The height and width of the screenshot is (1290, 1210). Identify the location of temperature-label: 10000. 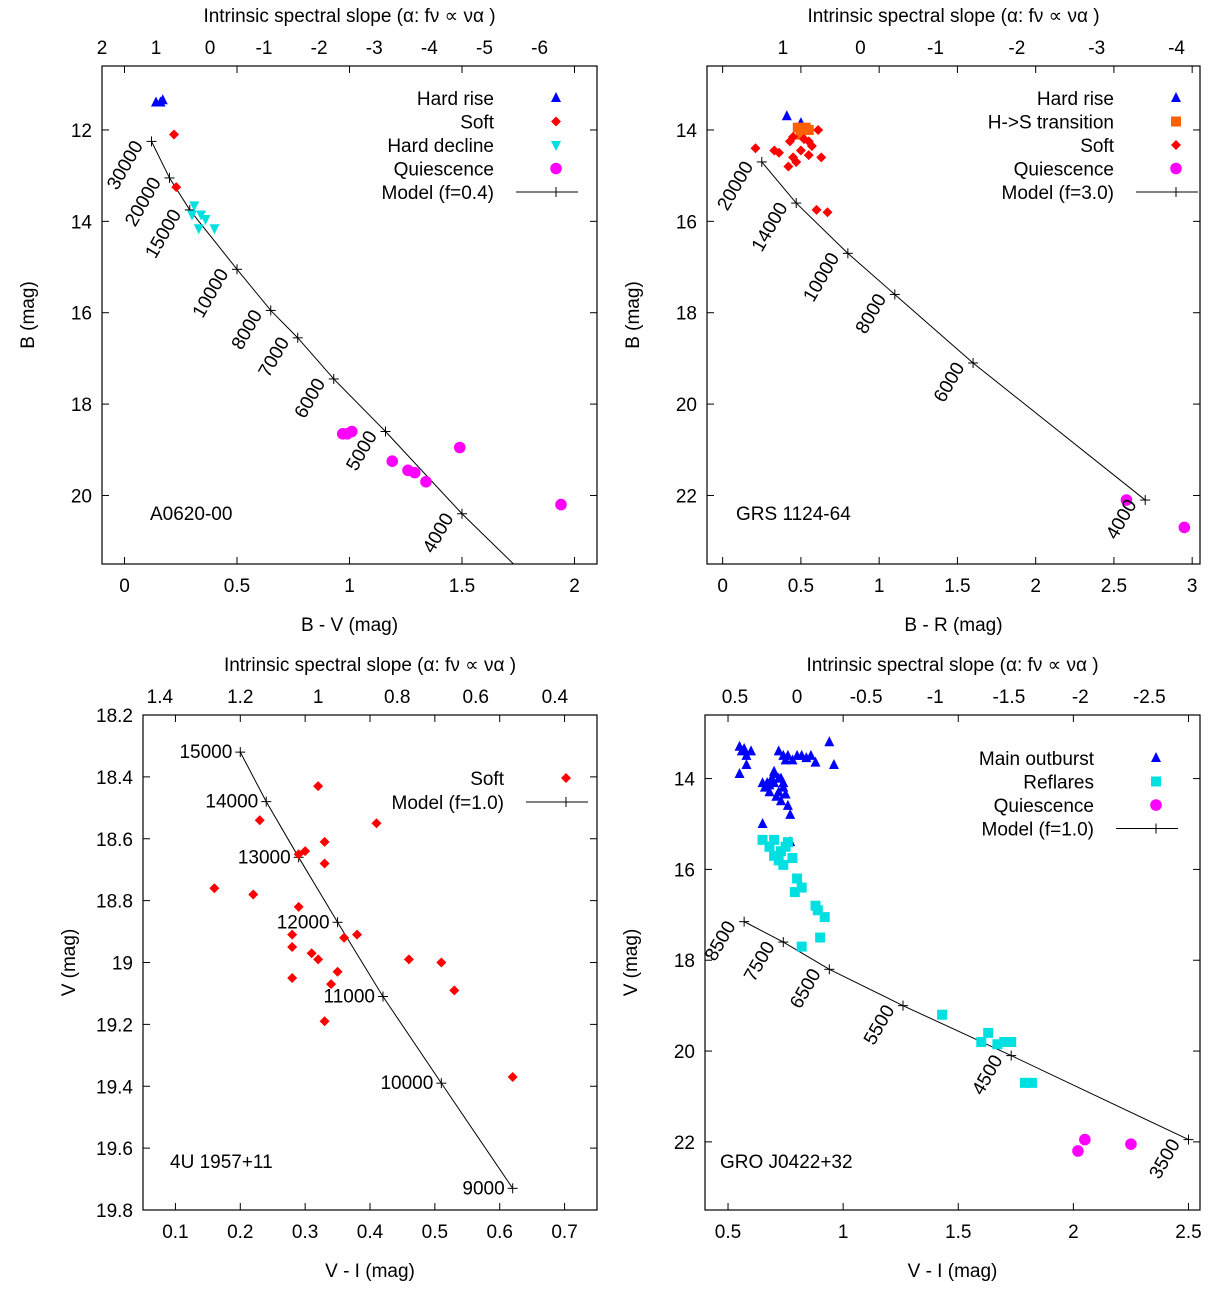
(822, 277).